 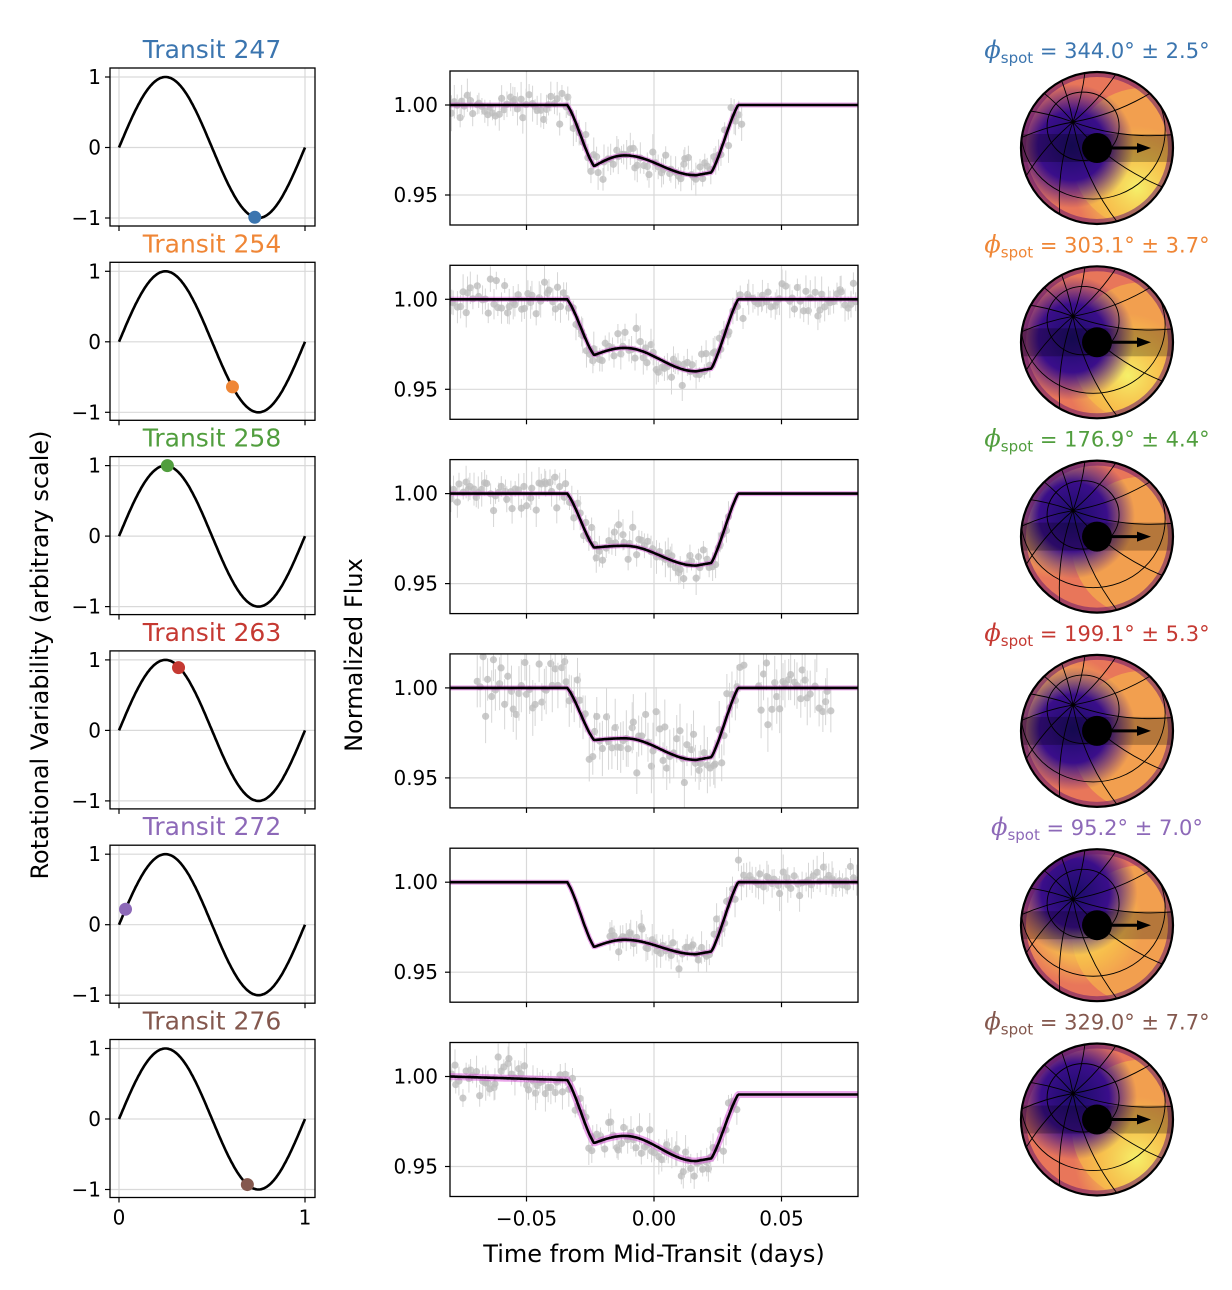 I want to click on rotation-panel: 1 0 −1 Transit 258, so click(x=194, y=522).